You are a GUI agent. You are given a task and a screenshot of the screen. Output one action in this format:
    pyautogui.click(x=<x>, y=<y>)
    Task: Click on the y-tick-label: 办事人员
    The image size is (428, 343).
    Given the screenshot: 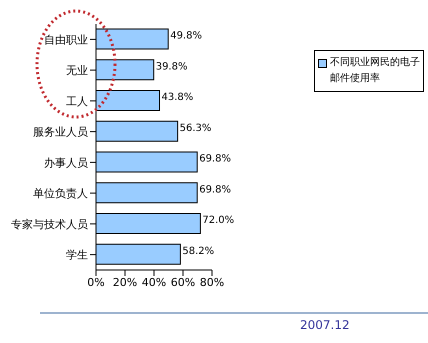 What is the action you would take?
    pyautogui.click(x=66, y=163)
    